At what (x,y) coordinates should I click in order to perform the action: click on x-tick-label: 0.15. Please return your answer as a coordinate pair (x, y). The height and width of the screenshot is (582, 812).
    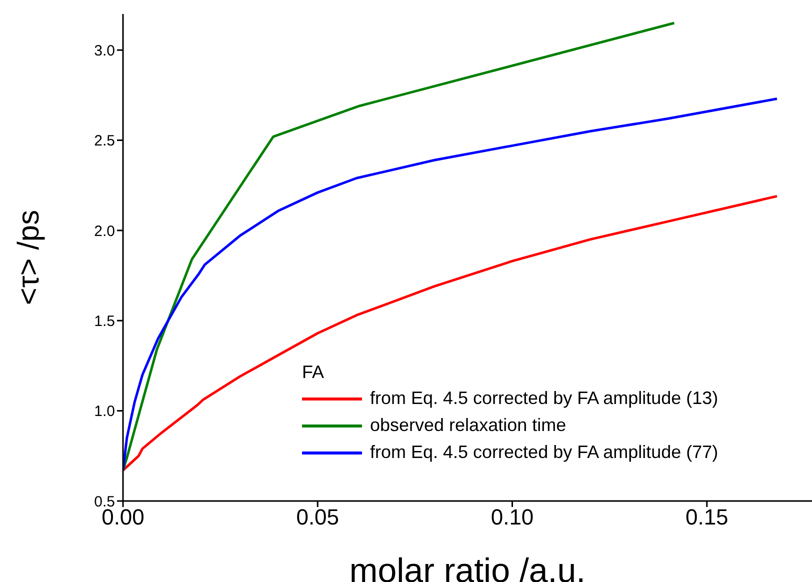
    Looking at the image, I should click on (706, 517).